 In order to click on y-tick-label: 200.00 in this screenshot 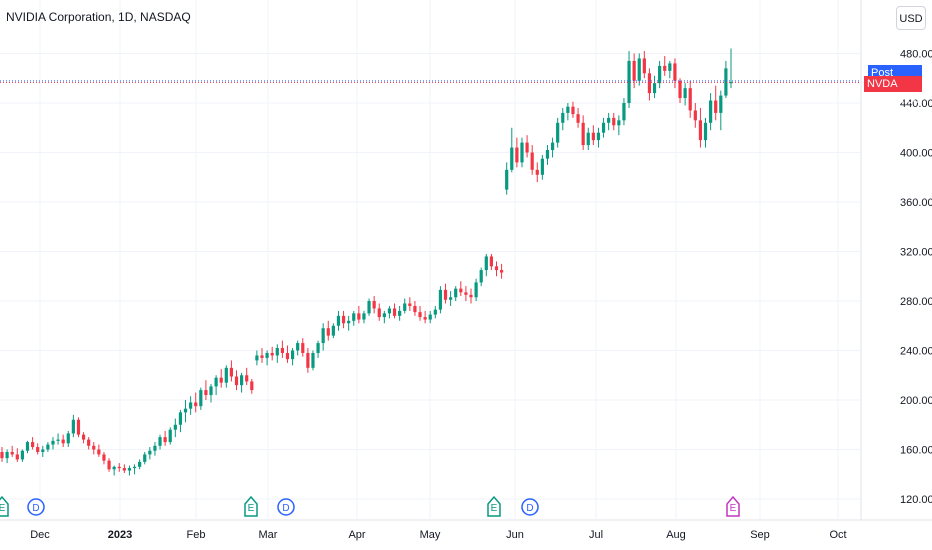, I will do `click(916, 401)`.